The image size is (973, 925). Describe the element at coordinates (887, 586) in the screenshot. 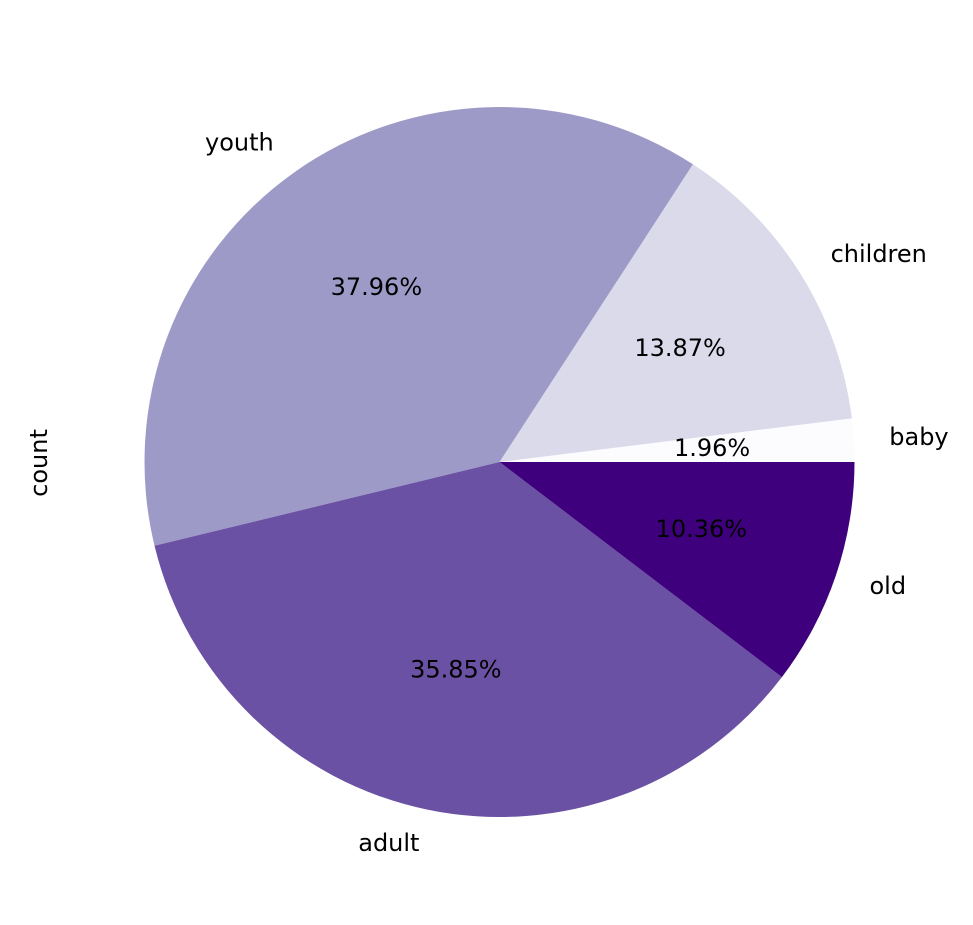

I see `slice-label-old: old` at that location.